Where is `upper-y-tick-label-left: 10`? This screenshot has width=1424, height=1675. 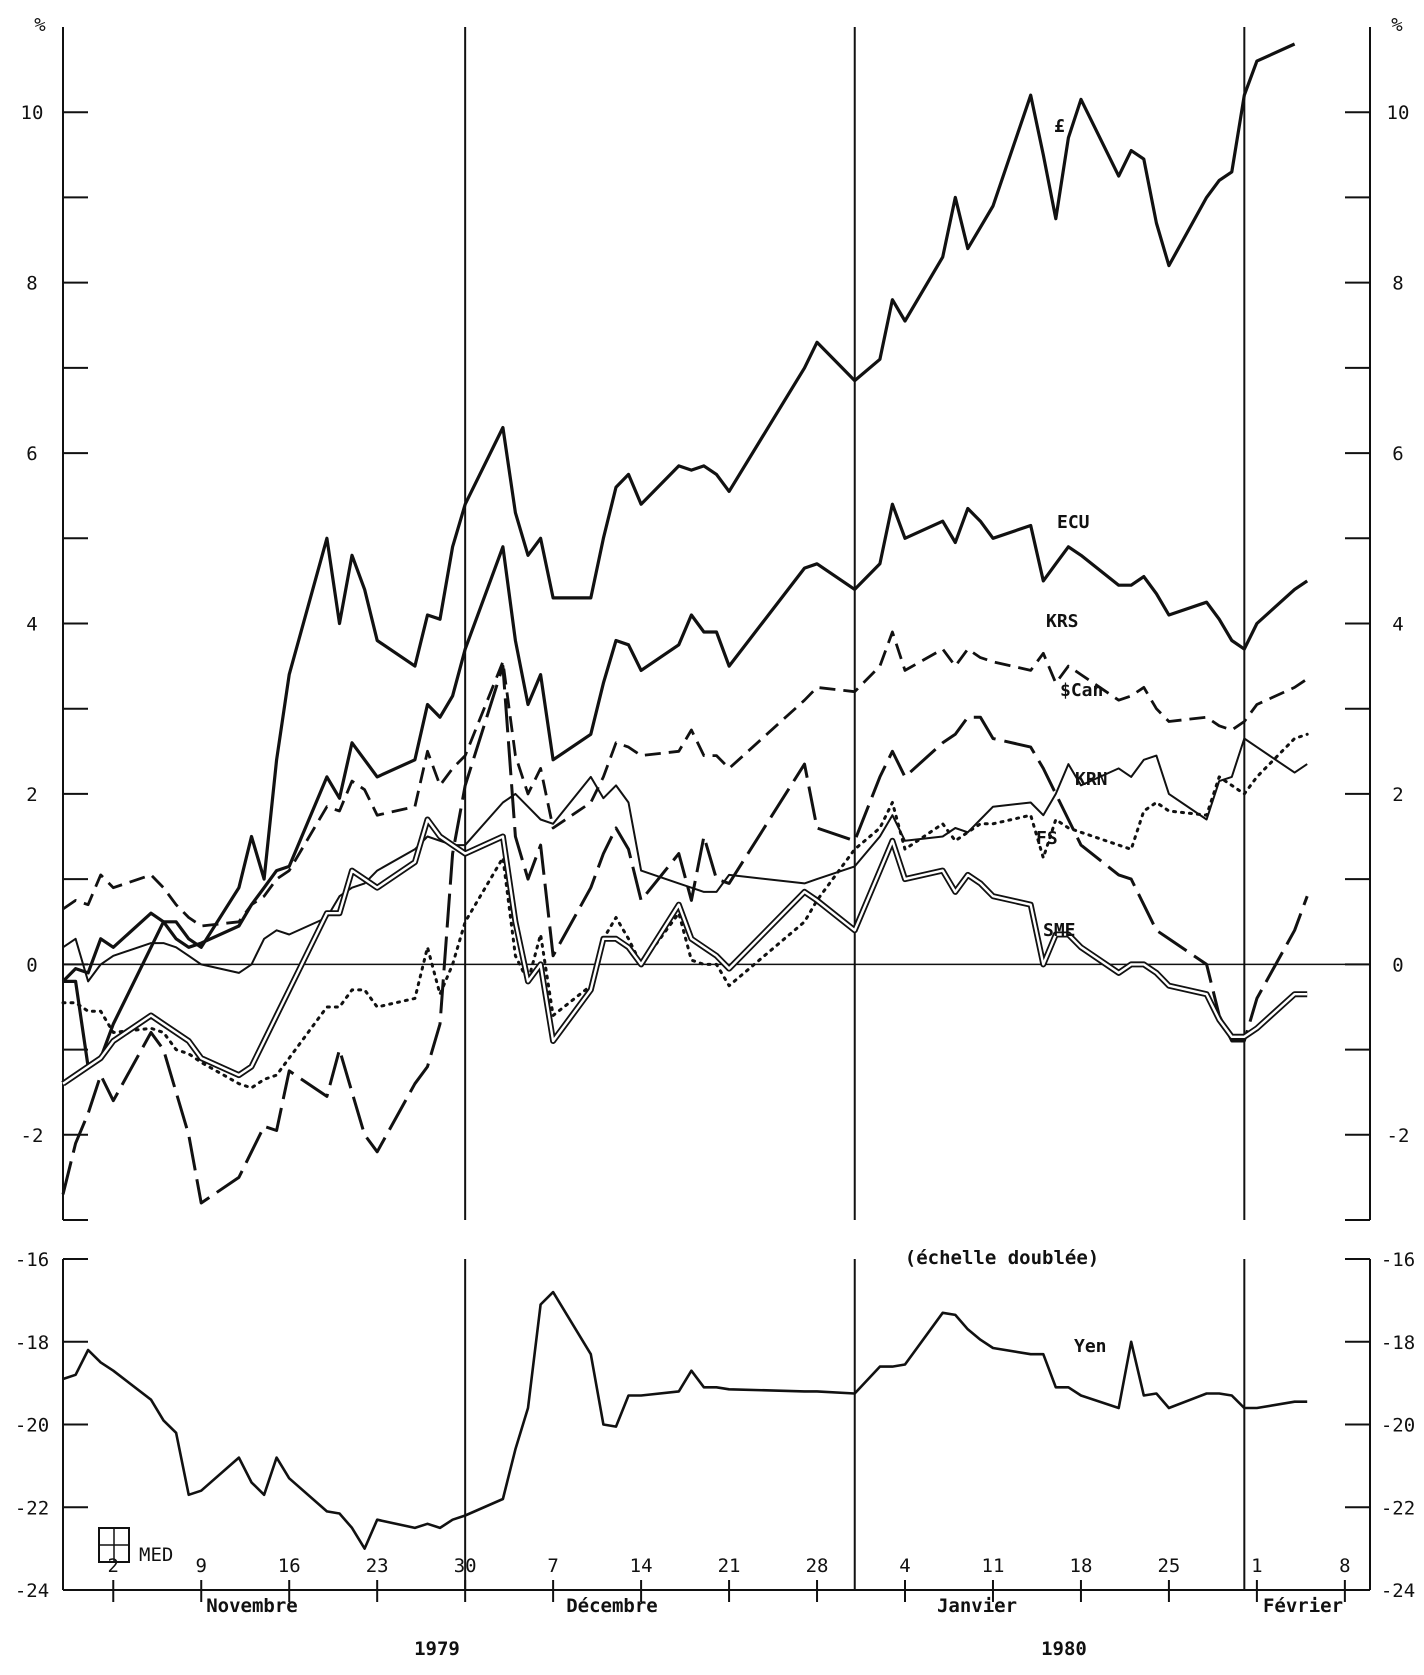 upper-y-tick-label-left: 10 is located at coordinates (32, 113).